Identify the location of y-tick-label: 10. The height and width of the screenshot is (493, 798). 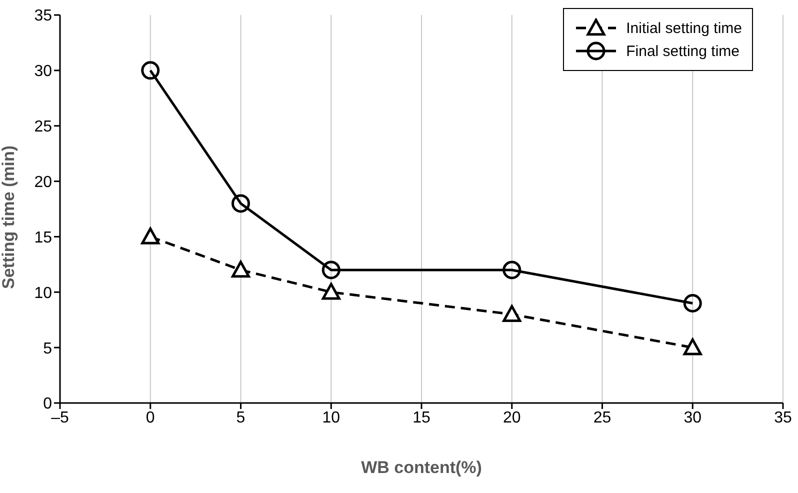
(43, 293).